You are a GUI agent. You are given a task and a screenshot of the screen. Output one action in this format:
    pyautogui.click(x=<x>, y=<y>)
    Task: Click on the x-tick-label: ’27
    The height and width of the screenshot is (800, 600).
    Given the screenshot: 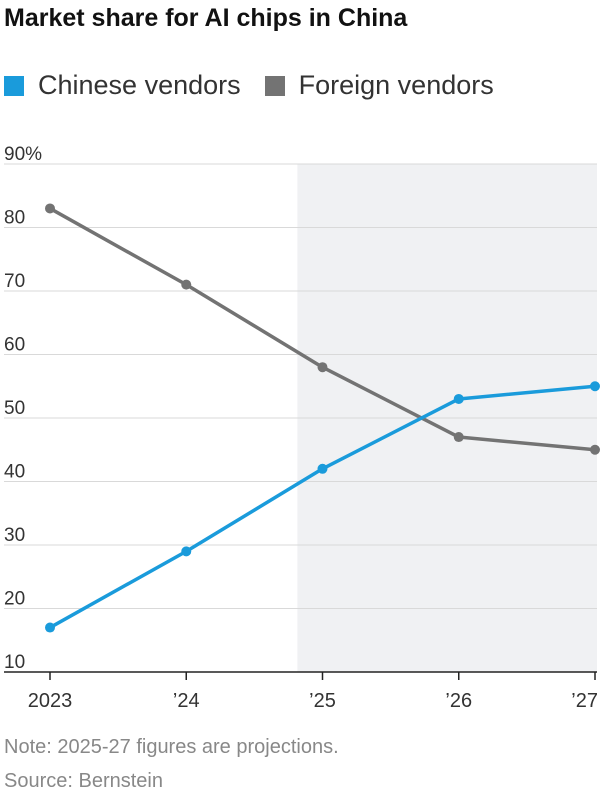 What is the action you would take?
    pyautogui.click(x=584, y=701)
    